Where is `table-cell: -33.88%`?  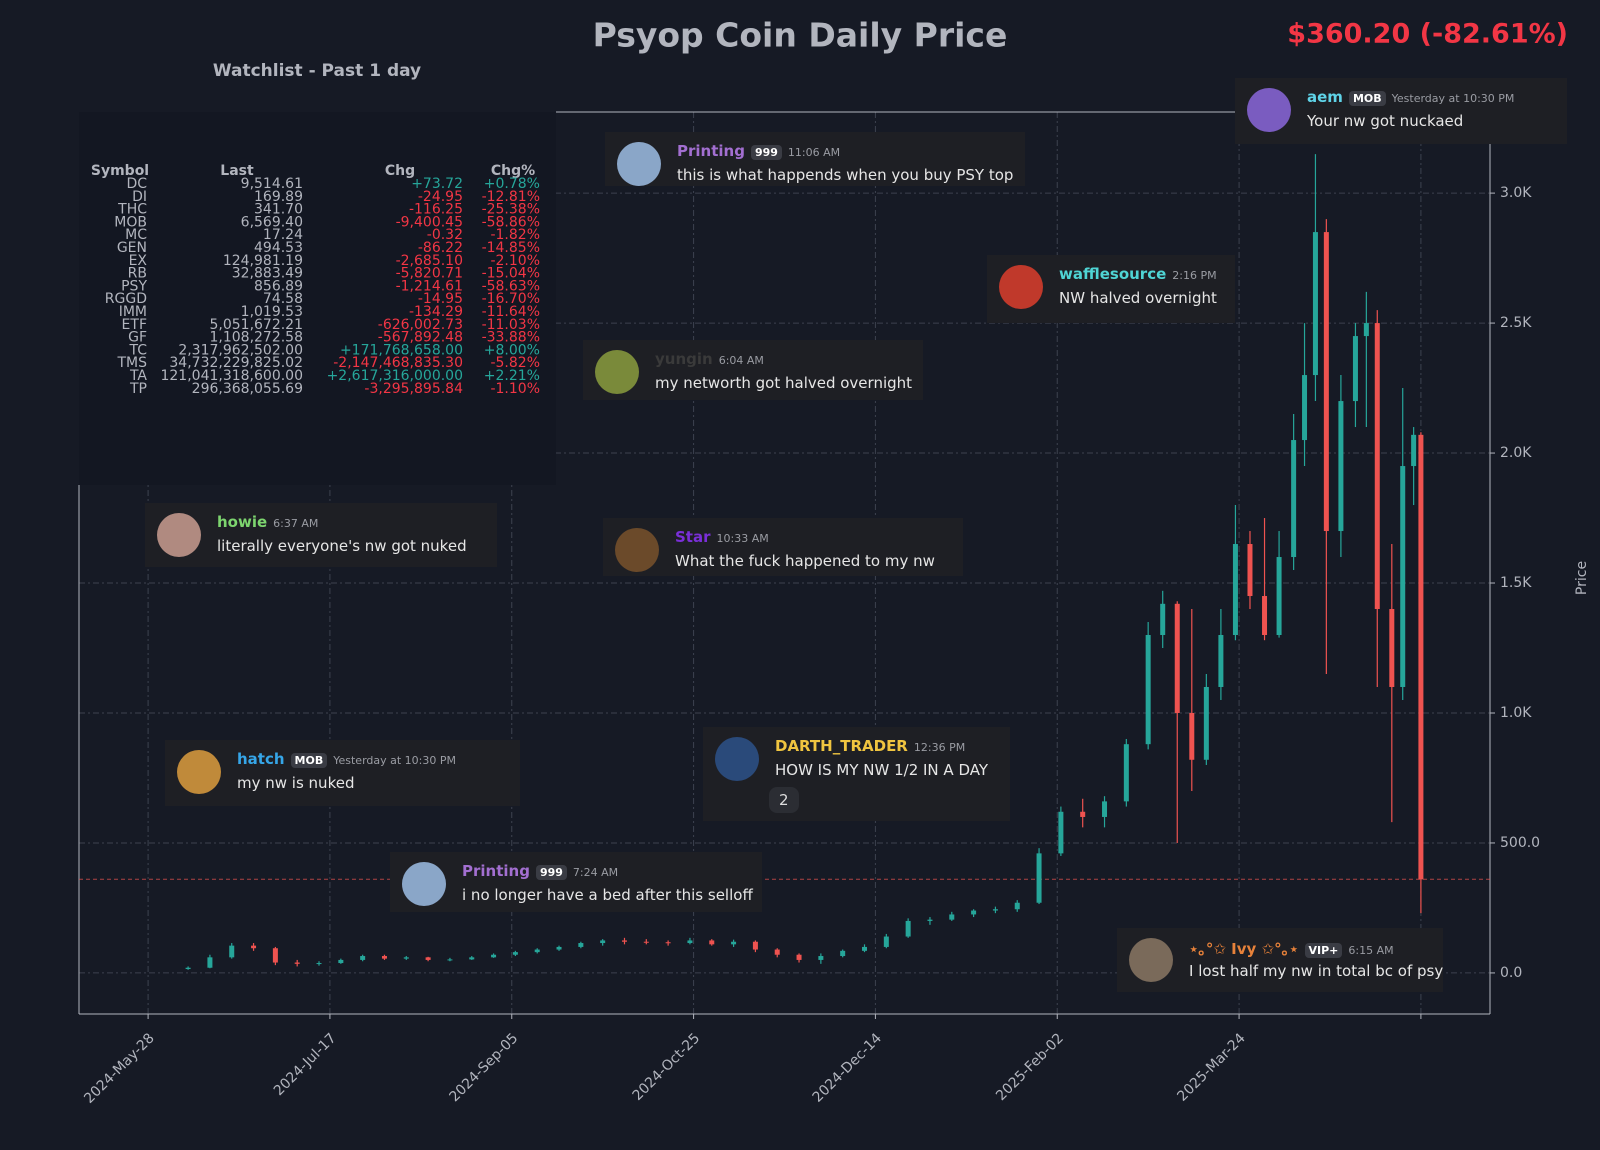 table-cell: -33.88% is located at coordinates (511, 338).